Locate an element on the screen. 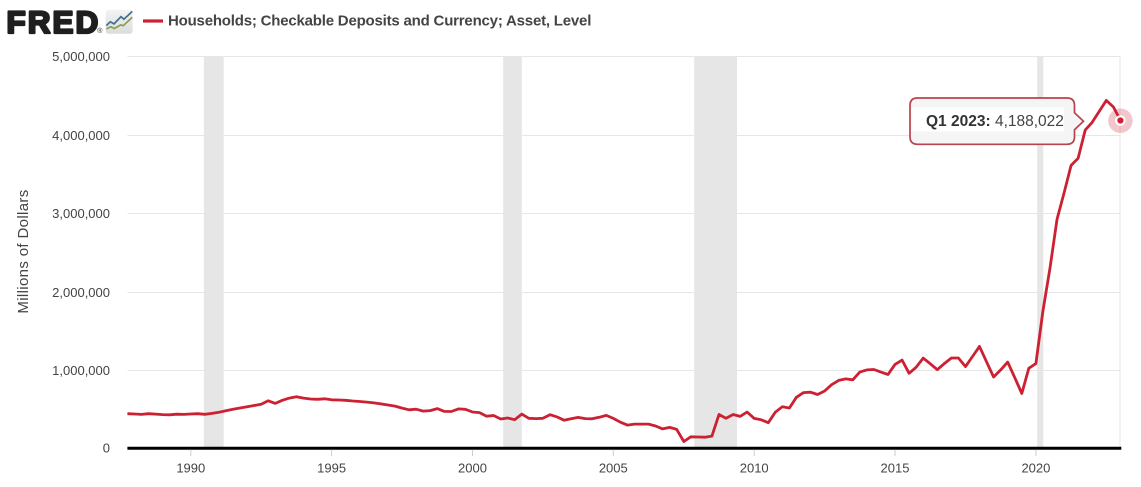  svg-text: Millions of Dollars is located at coordinates (23, 251).